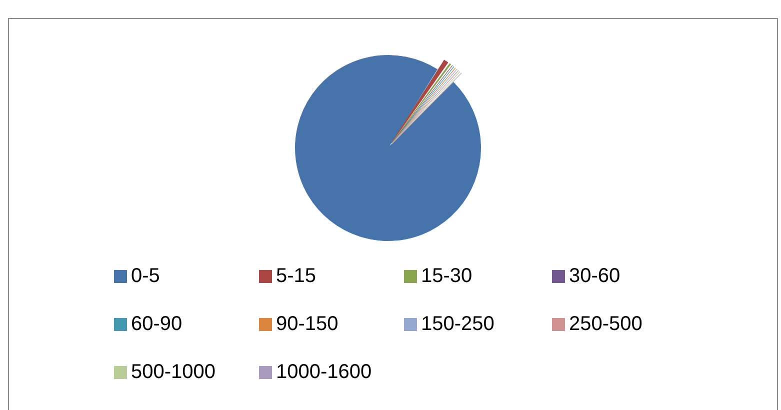  I want to click on legend-label: 60-90, so click(156, 324).